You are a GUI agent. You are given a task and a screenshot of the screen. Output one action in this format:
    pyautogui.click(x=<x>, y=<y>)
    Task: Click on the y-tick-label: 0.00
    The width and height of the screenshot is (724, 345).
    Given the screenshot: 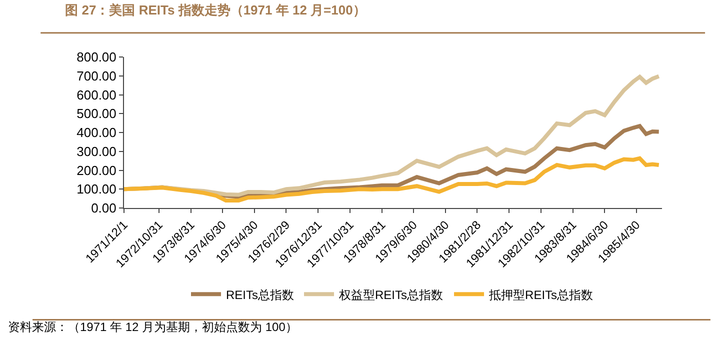 What is the action you would take?
    pyautogui.click(x=103, y=208)
    